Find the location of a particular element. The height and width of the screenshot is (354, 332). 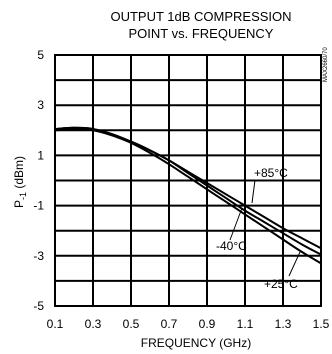

x-tick-label: 1.3 is located at coordinates (283, 324).